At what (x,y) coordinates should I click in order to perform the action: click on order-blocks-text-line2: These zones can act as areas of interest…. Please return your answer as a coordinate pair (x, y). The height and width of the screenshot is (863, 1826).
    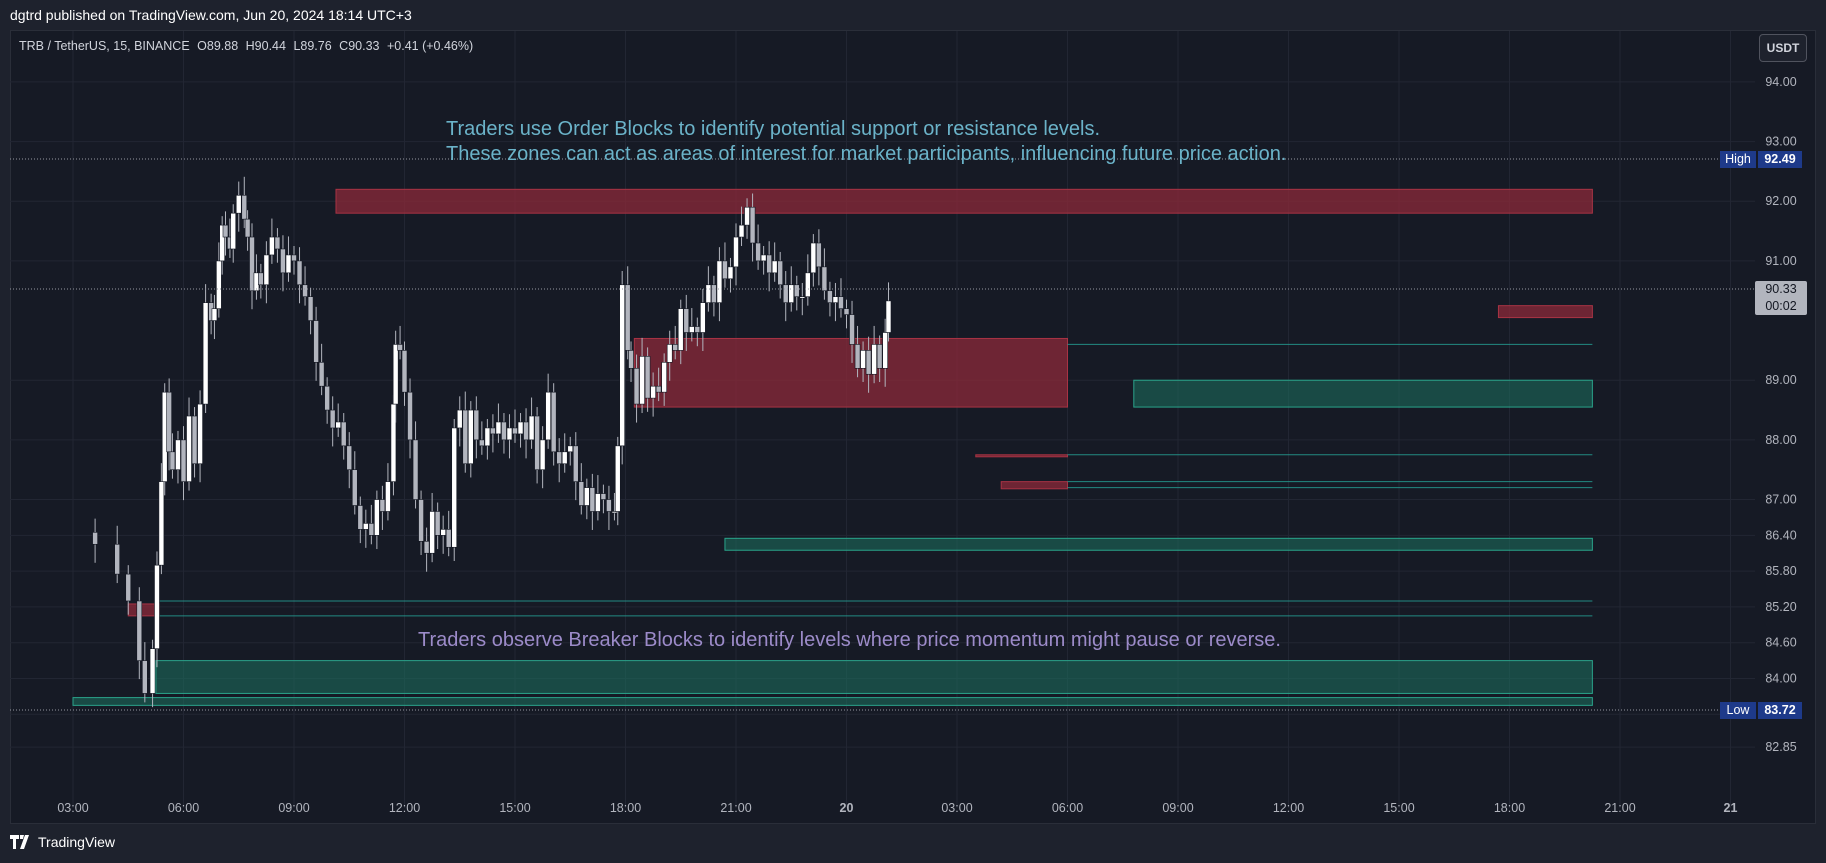
    Looking at the image, I should click on (866, 154).